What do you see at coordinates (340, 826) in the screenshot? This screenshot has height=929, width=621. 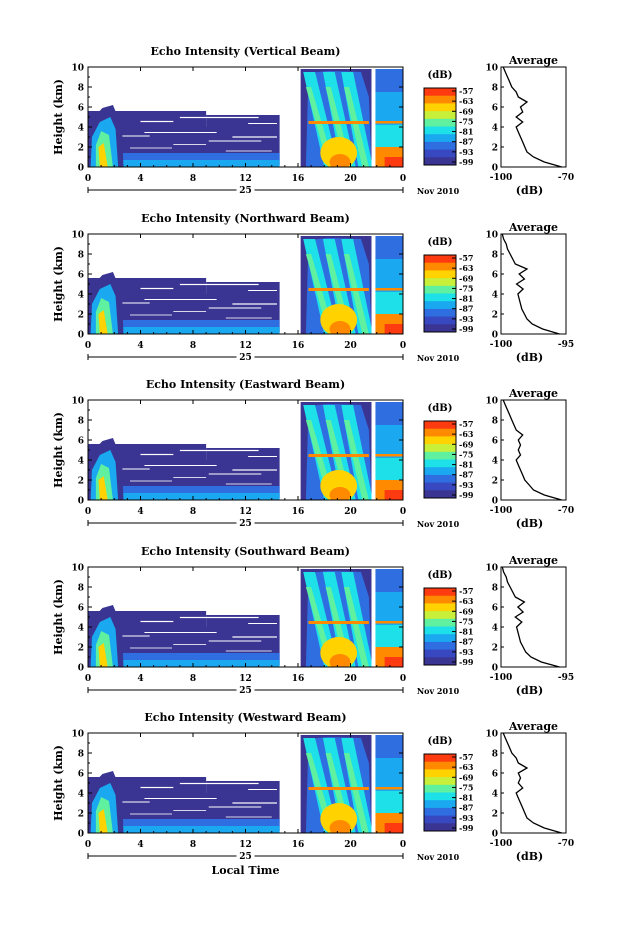 I see `rain-core` at bounding box center [340, 826].